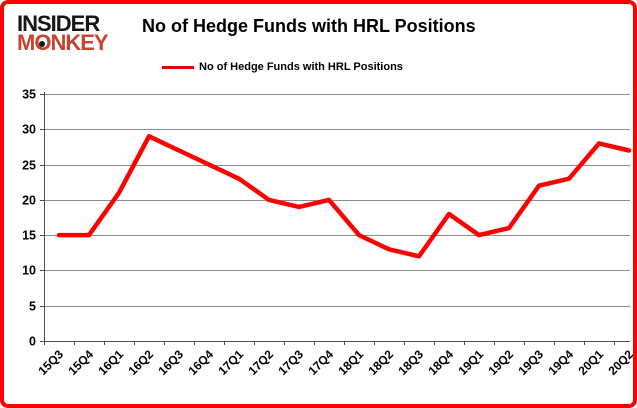 The height and width of the screenshot is (408, 637). Describe the element at coordinates (32, 342) in the screenshot. I see `y-axis-label: 0` at that location.